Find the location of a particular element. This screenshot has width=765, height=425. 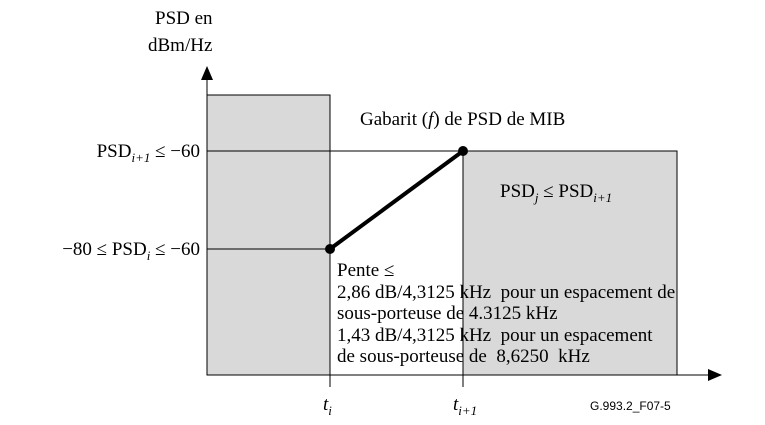

left-region is located at coordinates (268, 235).